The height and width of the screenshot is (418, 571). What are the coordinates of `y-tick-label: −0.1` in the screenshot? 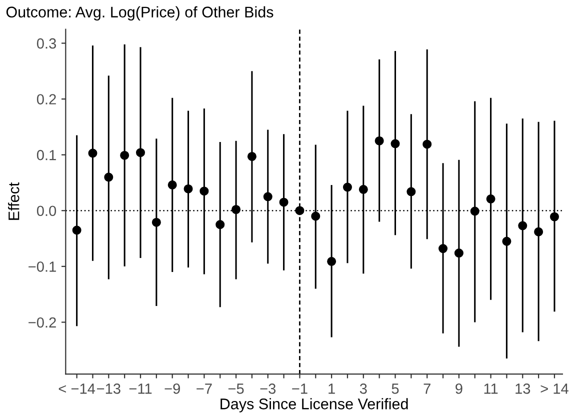 It's located at (42, 267).